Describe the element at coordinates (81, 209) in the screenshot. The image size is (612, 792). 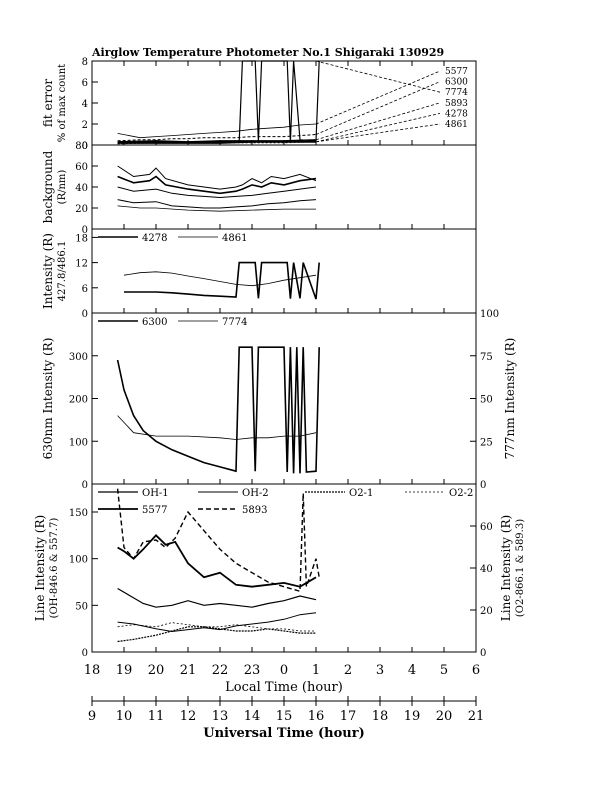
I see `y-tick-label: 20` at that location.